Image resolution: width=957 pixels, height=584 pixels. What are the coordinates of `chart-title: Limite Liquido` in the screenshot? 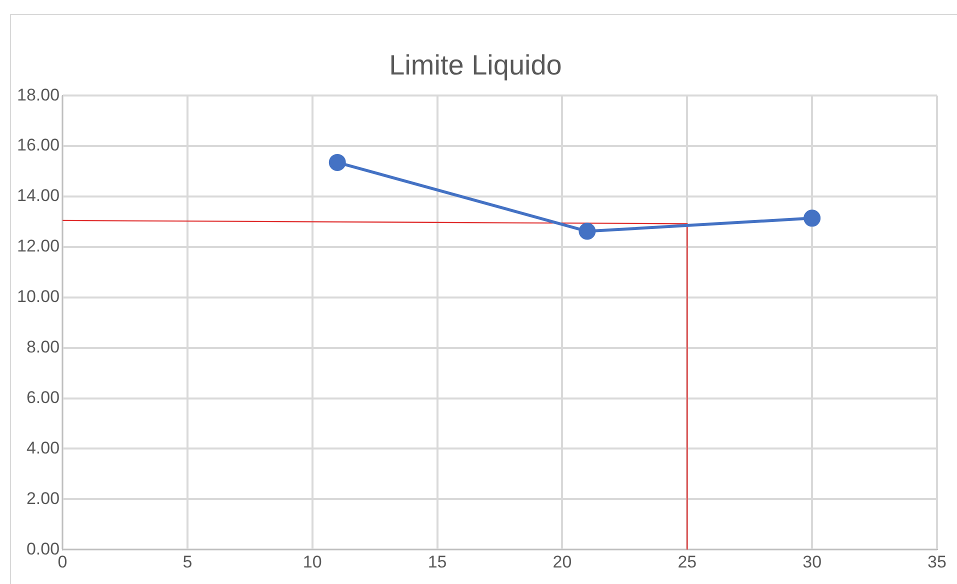 It's located at (475, 65).